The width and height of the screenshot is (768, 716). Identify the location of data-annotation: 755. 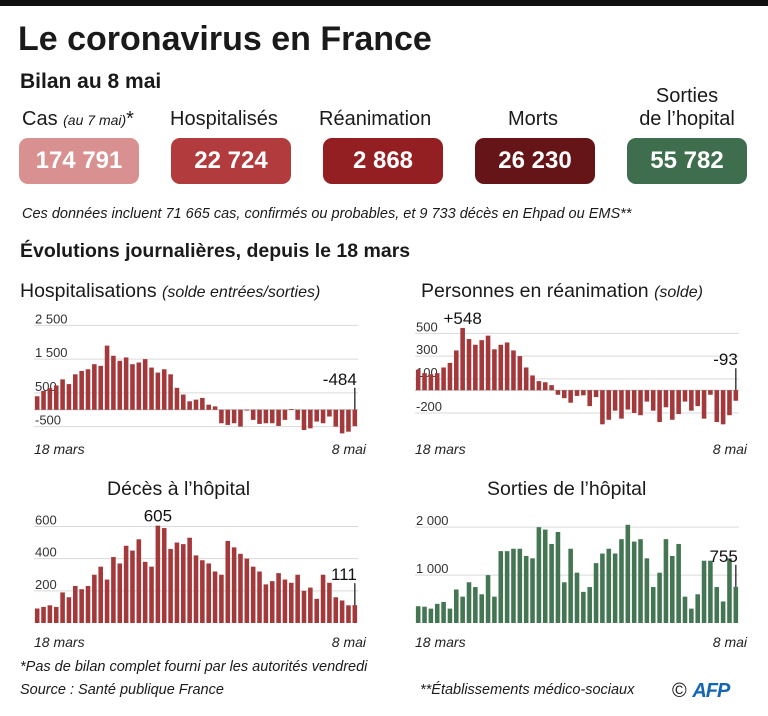
(723, 556).